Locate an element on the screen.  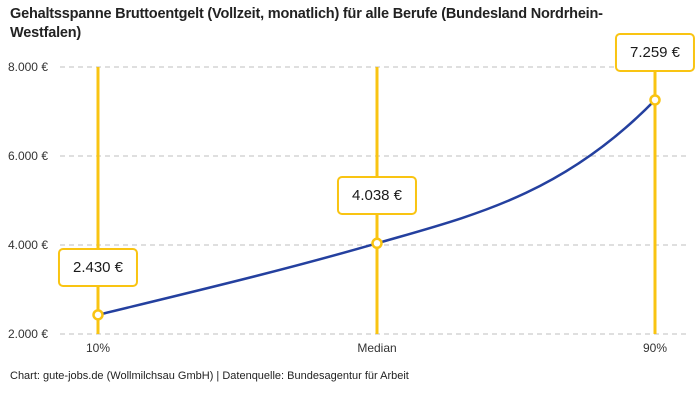
x-tick-label-median: Median is located at coordinates (377, 348).